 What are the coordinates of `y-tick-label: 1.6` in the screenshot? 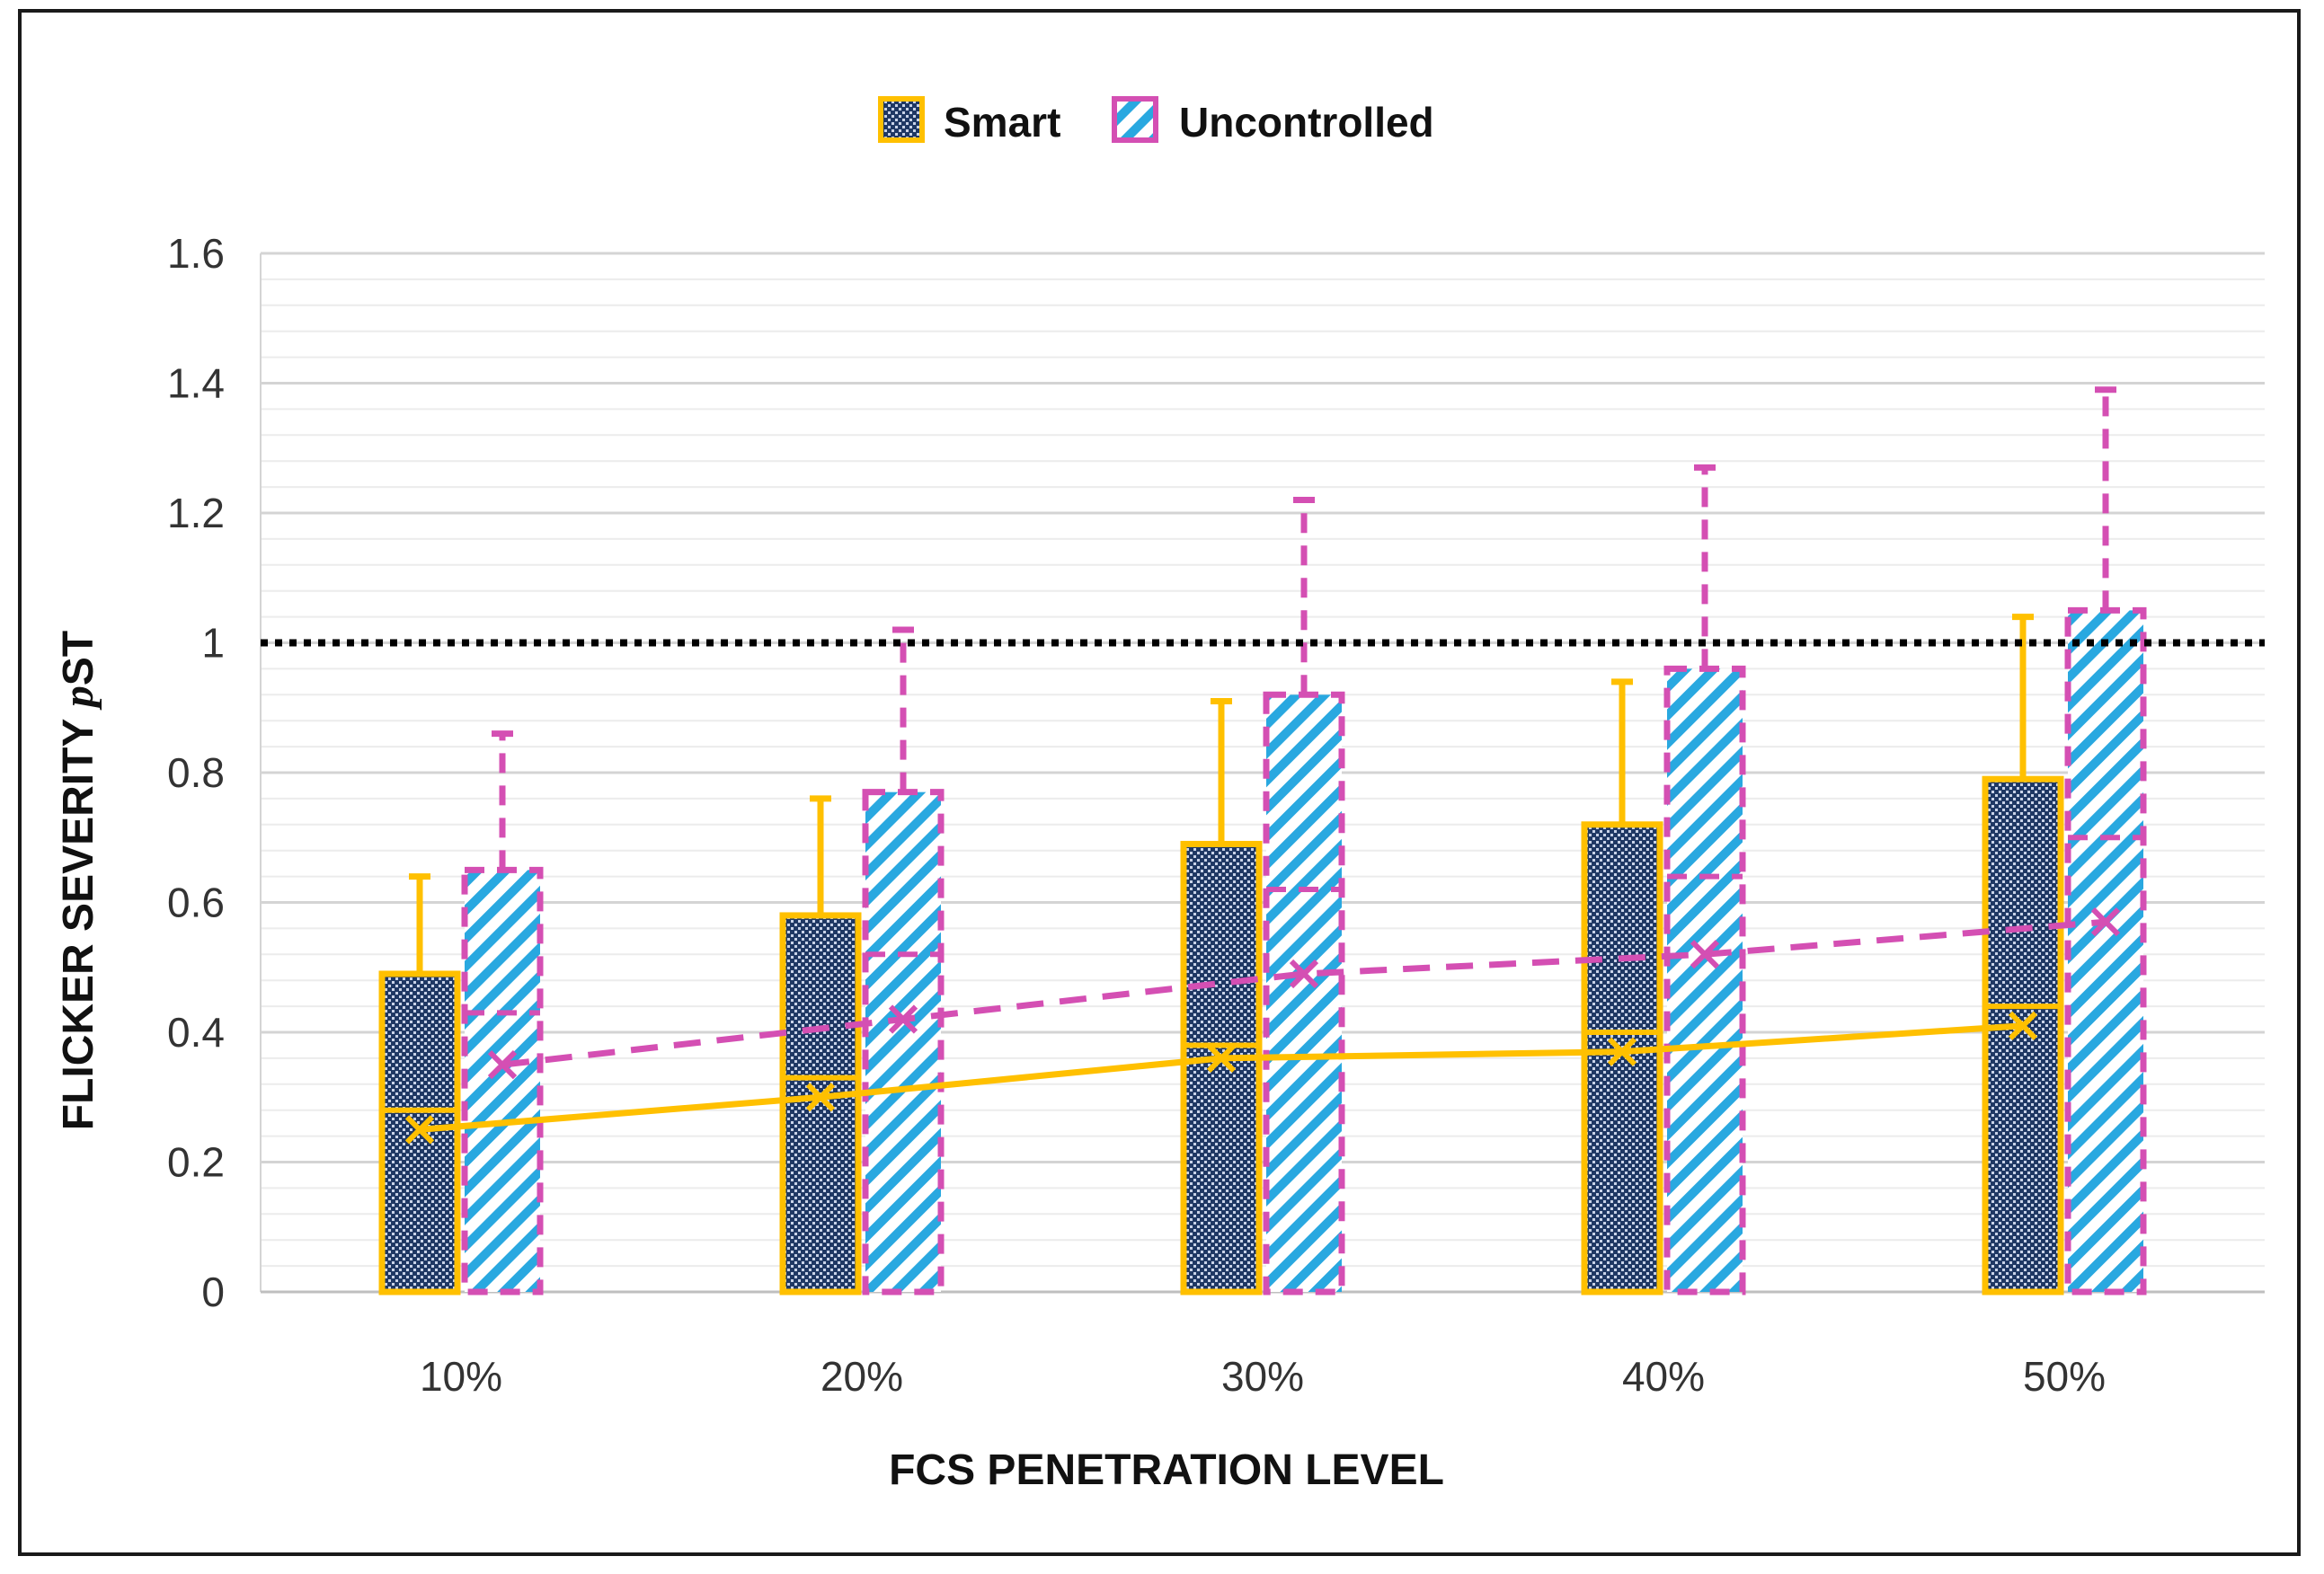 It's located at (196, 254).